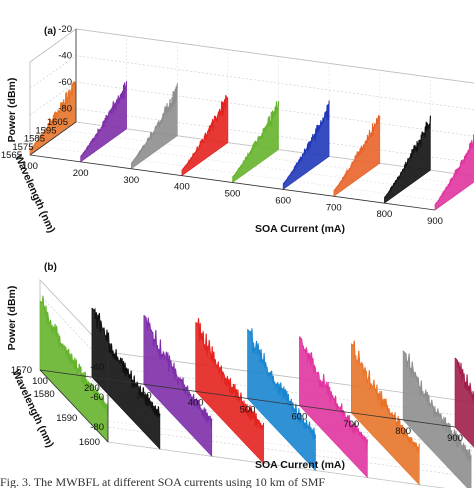  I want to click on y-tick-label: 1565, so click(11, 155).